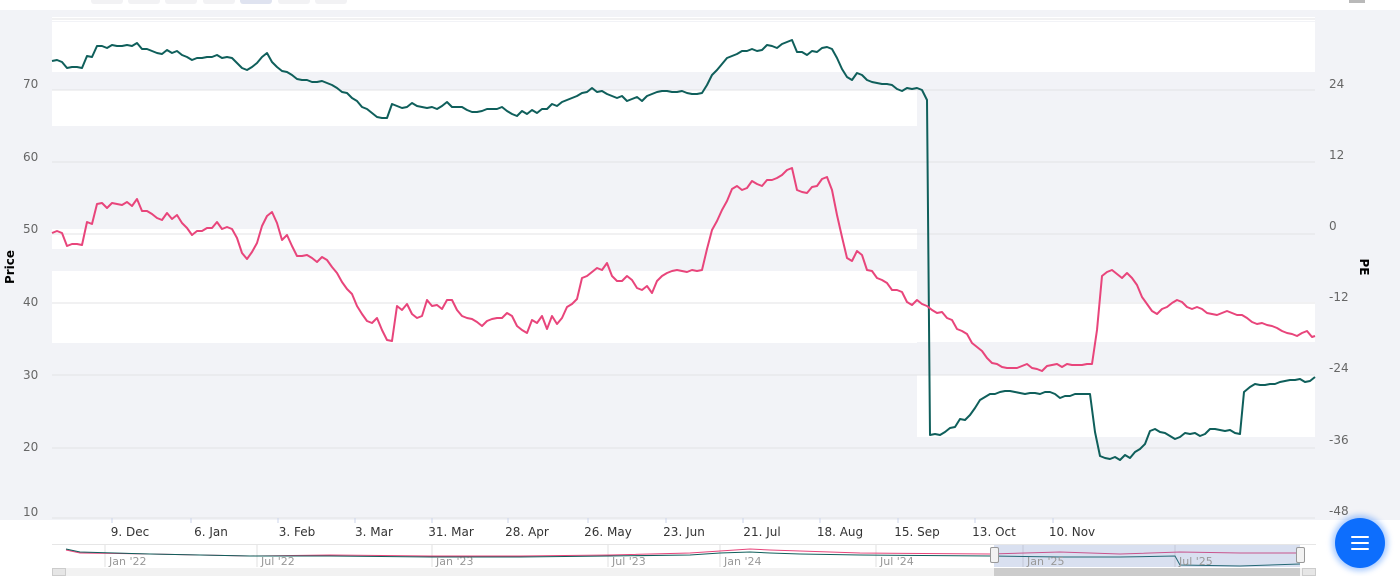 This screenshot has width=1400, height=576. I want to click on scroll-left-arrow-icon, so click(59, 572).